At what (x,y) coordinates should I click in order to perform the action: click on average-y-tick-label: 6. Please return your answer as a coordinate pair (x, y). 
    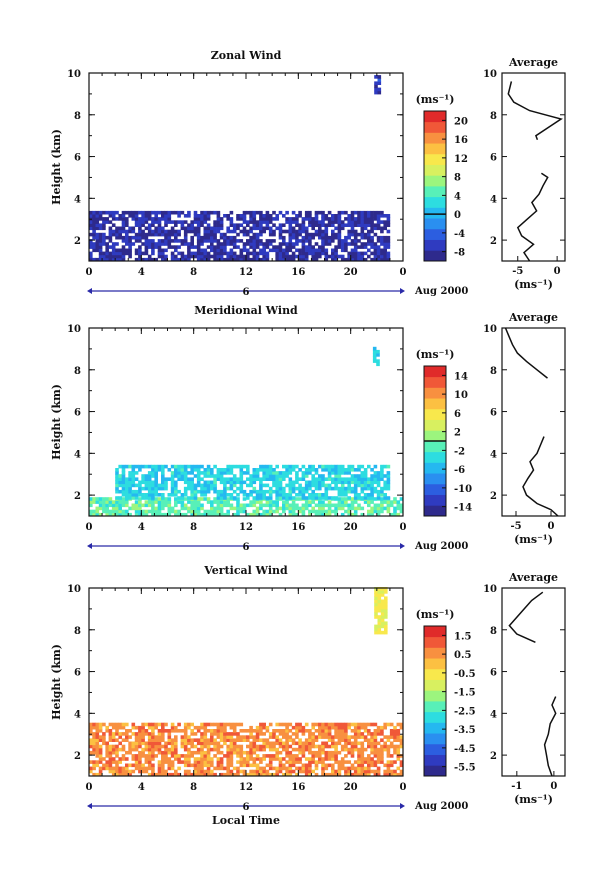
    Looking at the image, I should click on (493, 158).